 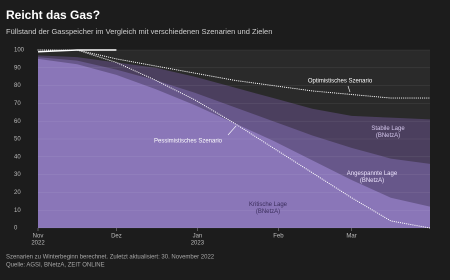 What do you see at coordinates (278, 237) in the screenshot?
I see `x-tick-label: Feb` at bounding box center [278, 237].